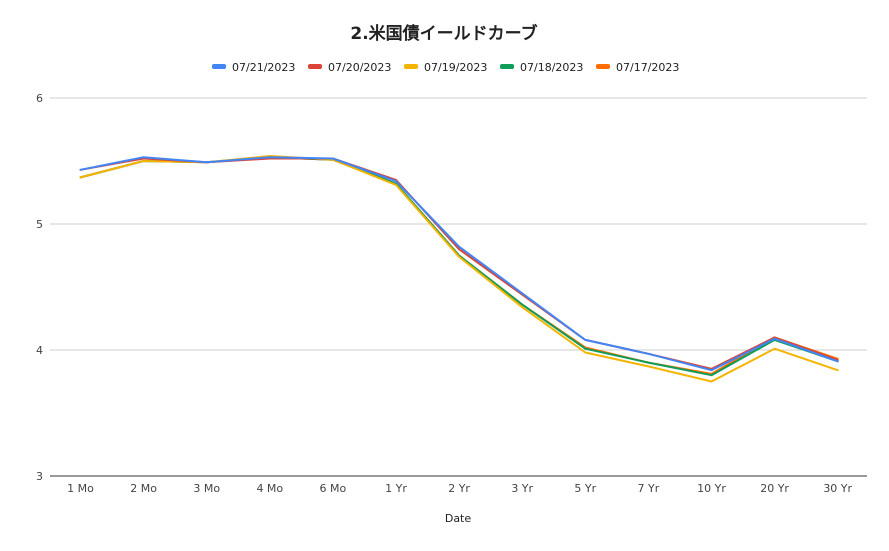  I want to click on x-tick-label: 1 Yr, so click(396, 488).